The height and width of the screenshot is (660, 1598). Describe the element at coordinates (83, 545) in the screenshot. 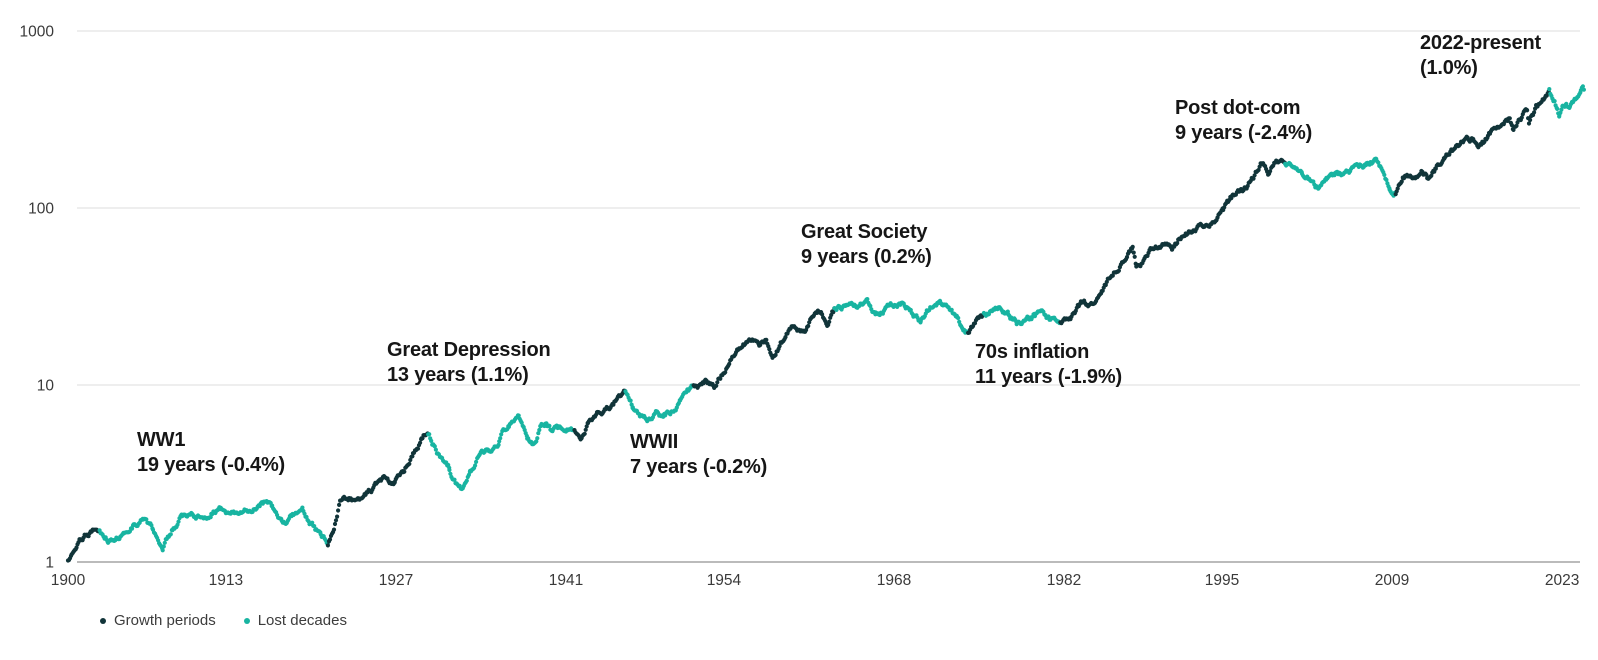

I see `segment-1900s-growth` at that location.